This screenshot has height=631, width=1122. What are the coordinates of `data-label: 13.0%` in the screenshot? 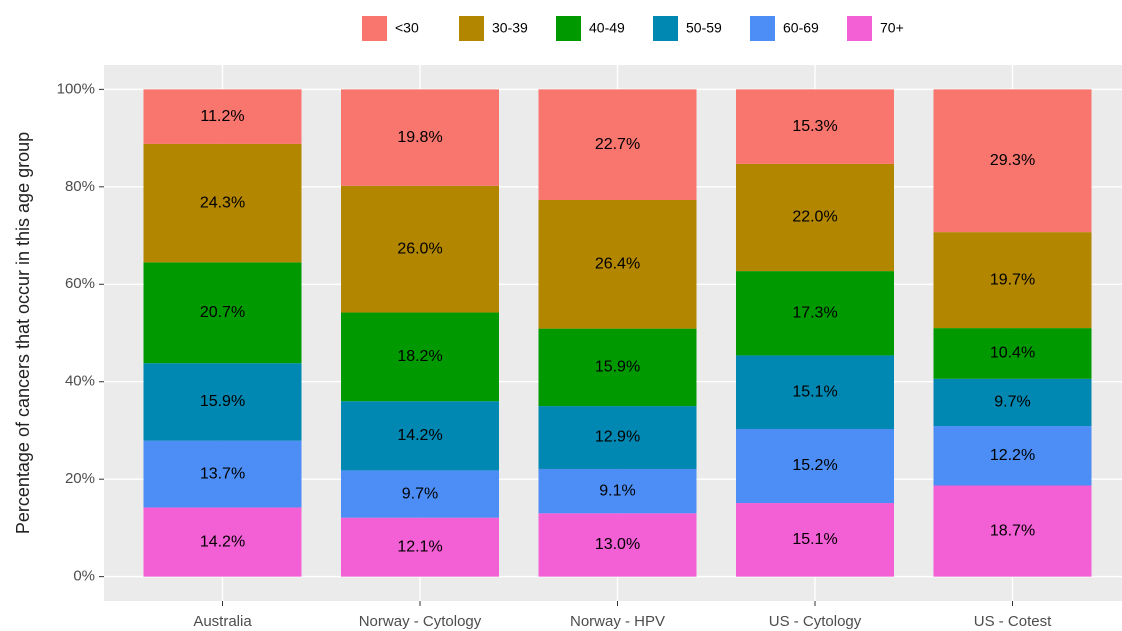 It's located at (617, 544).